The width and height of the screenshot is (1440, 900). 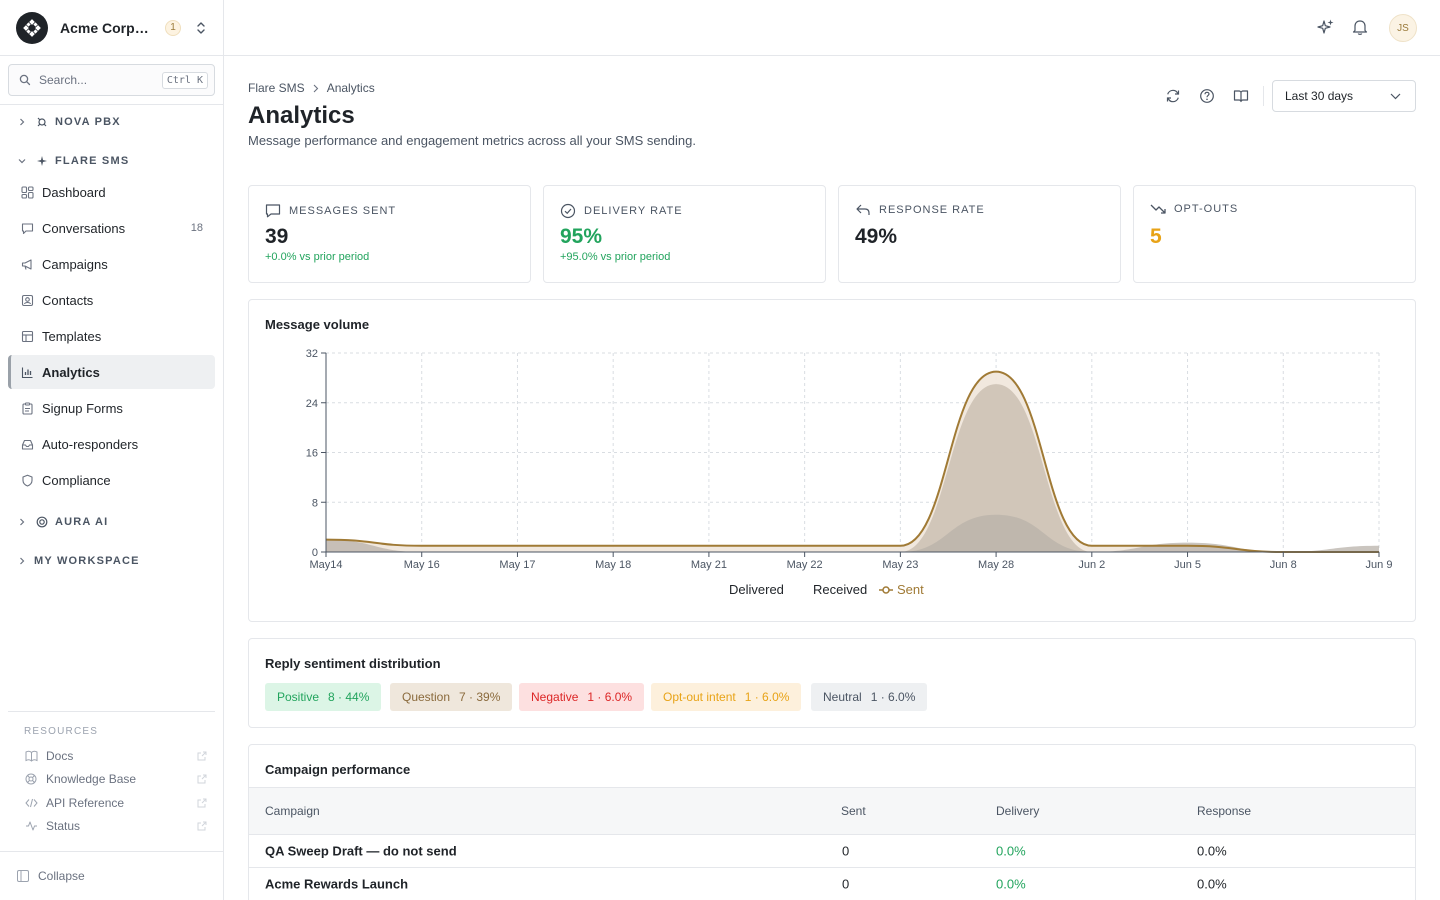 What do you see at coordinates (27, 408) in the screenshot?
I see `clipboard-icon` at bounding box center [27, 408].